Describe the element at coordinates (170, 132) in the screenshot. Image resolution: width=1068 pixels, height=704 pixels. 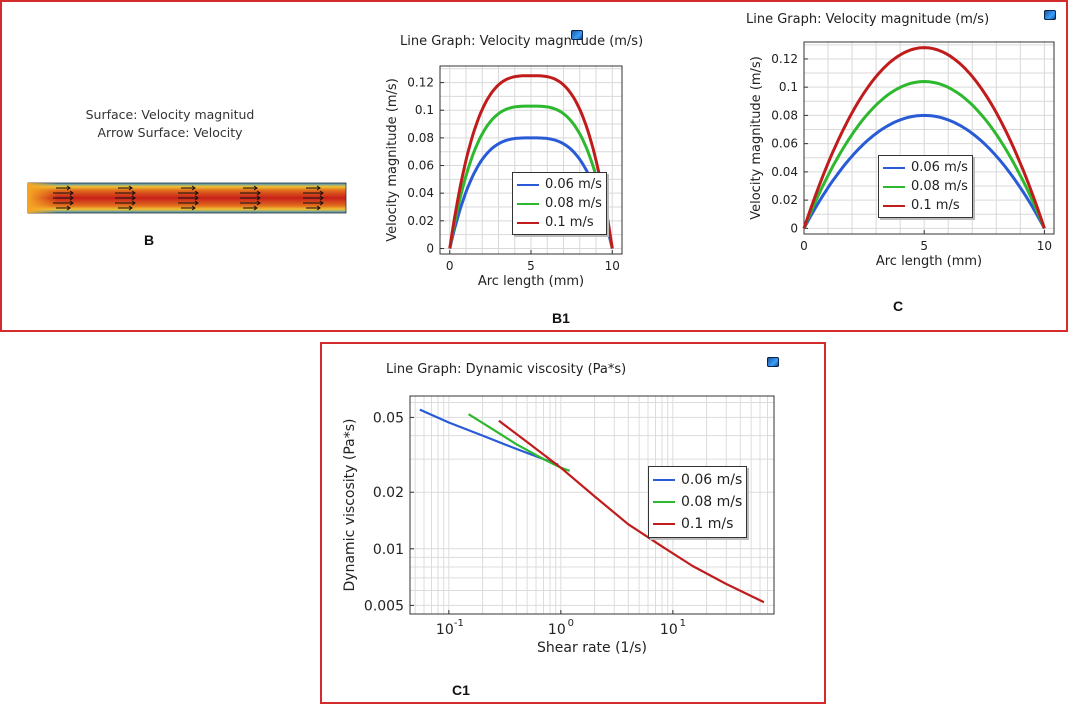
I see `surface-title-line2: Arrow Surface: Velocity` at that location.